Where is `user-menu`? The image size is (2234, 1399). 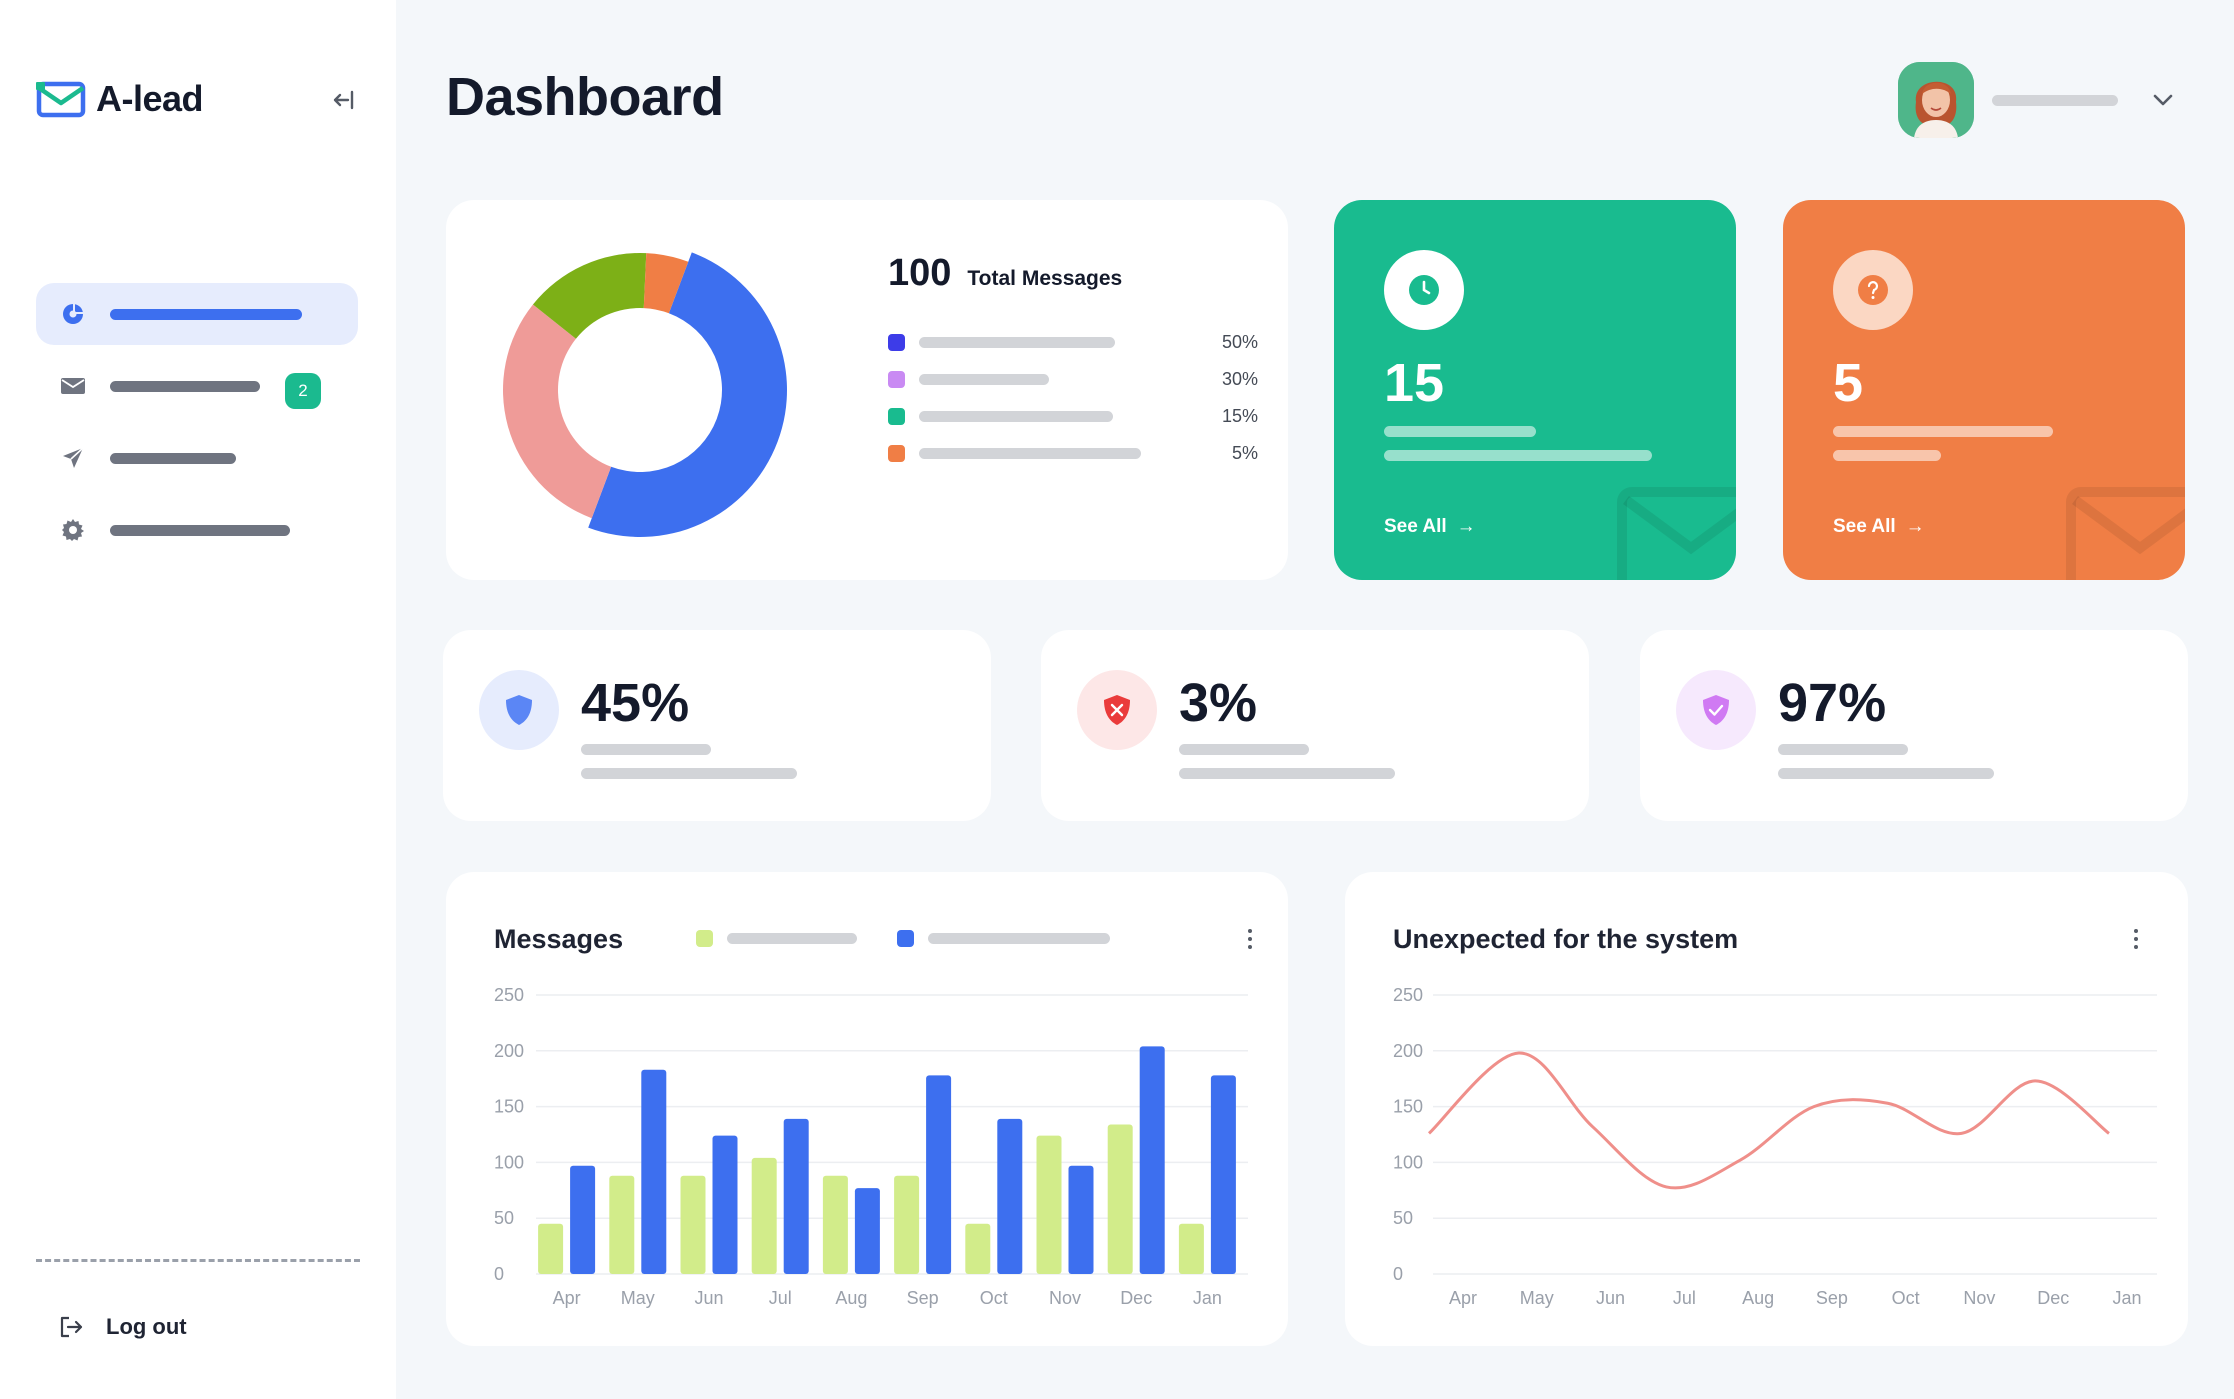
user-menu is located at coordinates (2037, 100).